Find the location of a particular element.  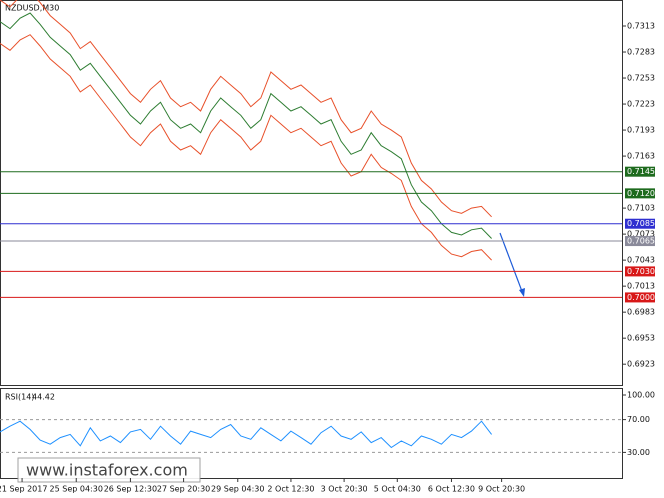

y-tick-label: 0.7073 is located at coordinates (641, 234).